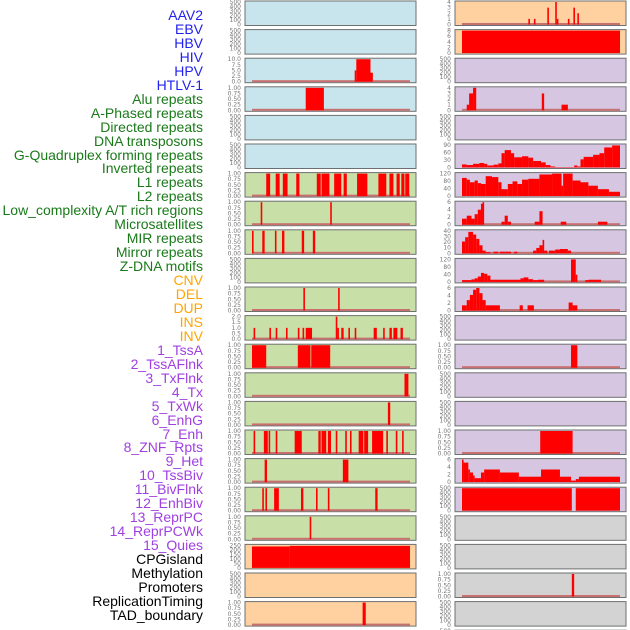 Image resolution: width=630 pixels, height=630 pixels. What do you see at coordinates (449, 47) in the screenshot?
I see `y-tick-label: 2` at bounding box center [449, 47].